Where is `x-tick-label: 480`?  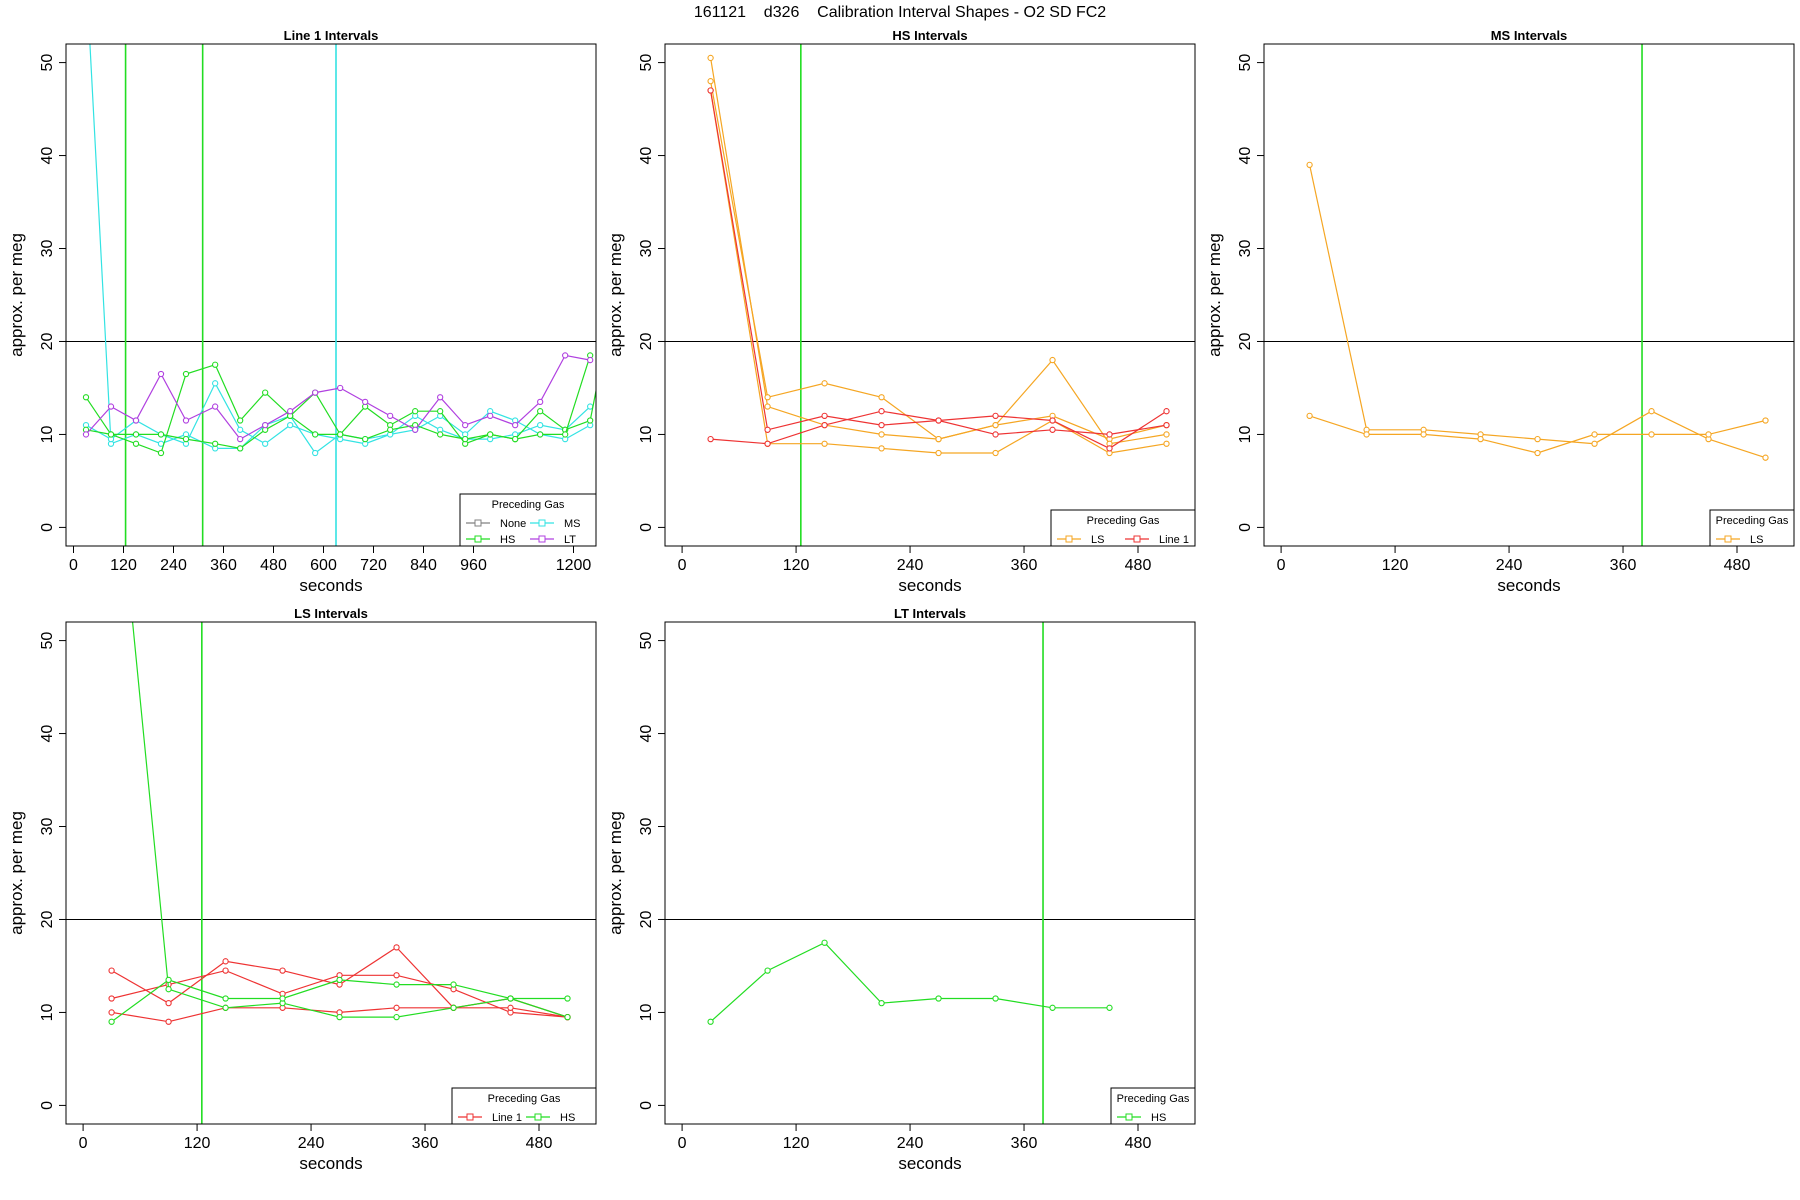 x-tick-label: 480 is located at coordinates (273, 565).